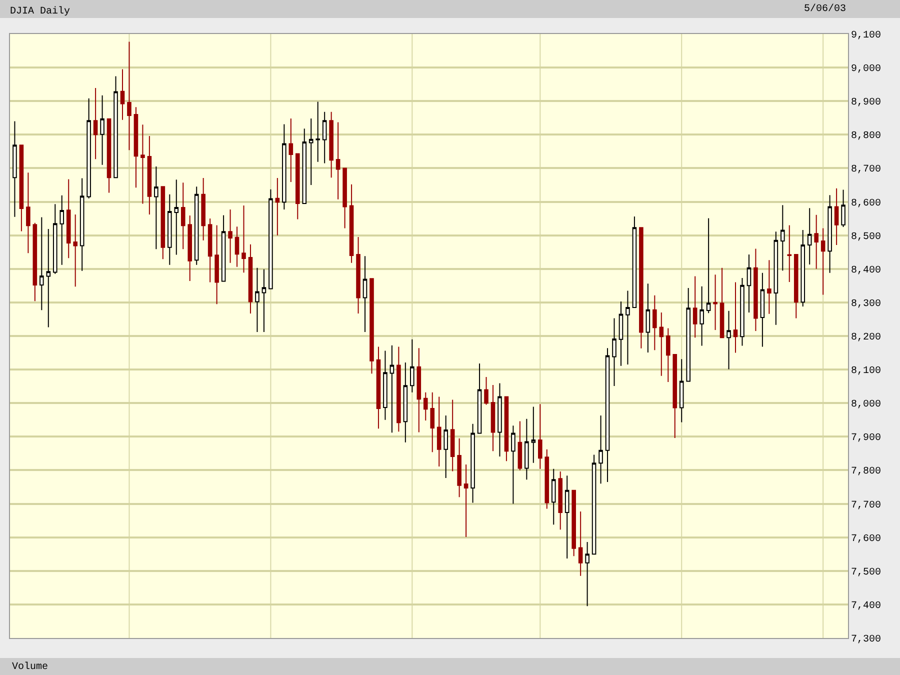 This screenshot has width=900, height=675. I want to click on y-tick-label: 8,600, so click(866, 204).